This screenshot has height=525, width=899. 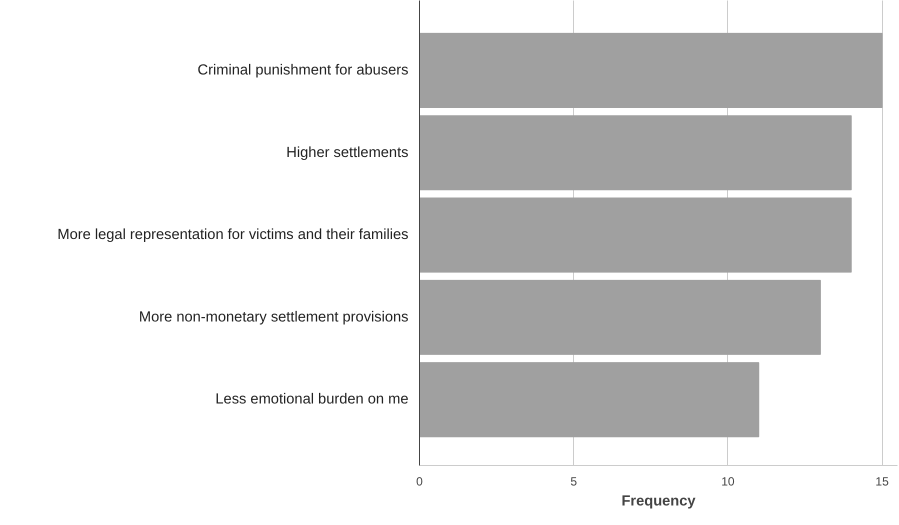 What do you see at coordinates (728, 481) in the screenshot?
I see `x-tick-label: 10` at bounding box center [728, 481].